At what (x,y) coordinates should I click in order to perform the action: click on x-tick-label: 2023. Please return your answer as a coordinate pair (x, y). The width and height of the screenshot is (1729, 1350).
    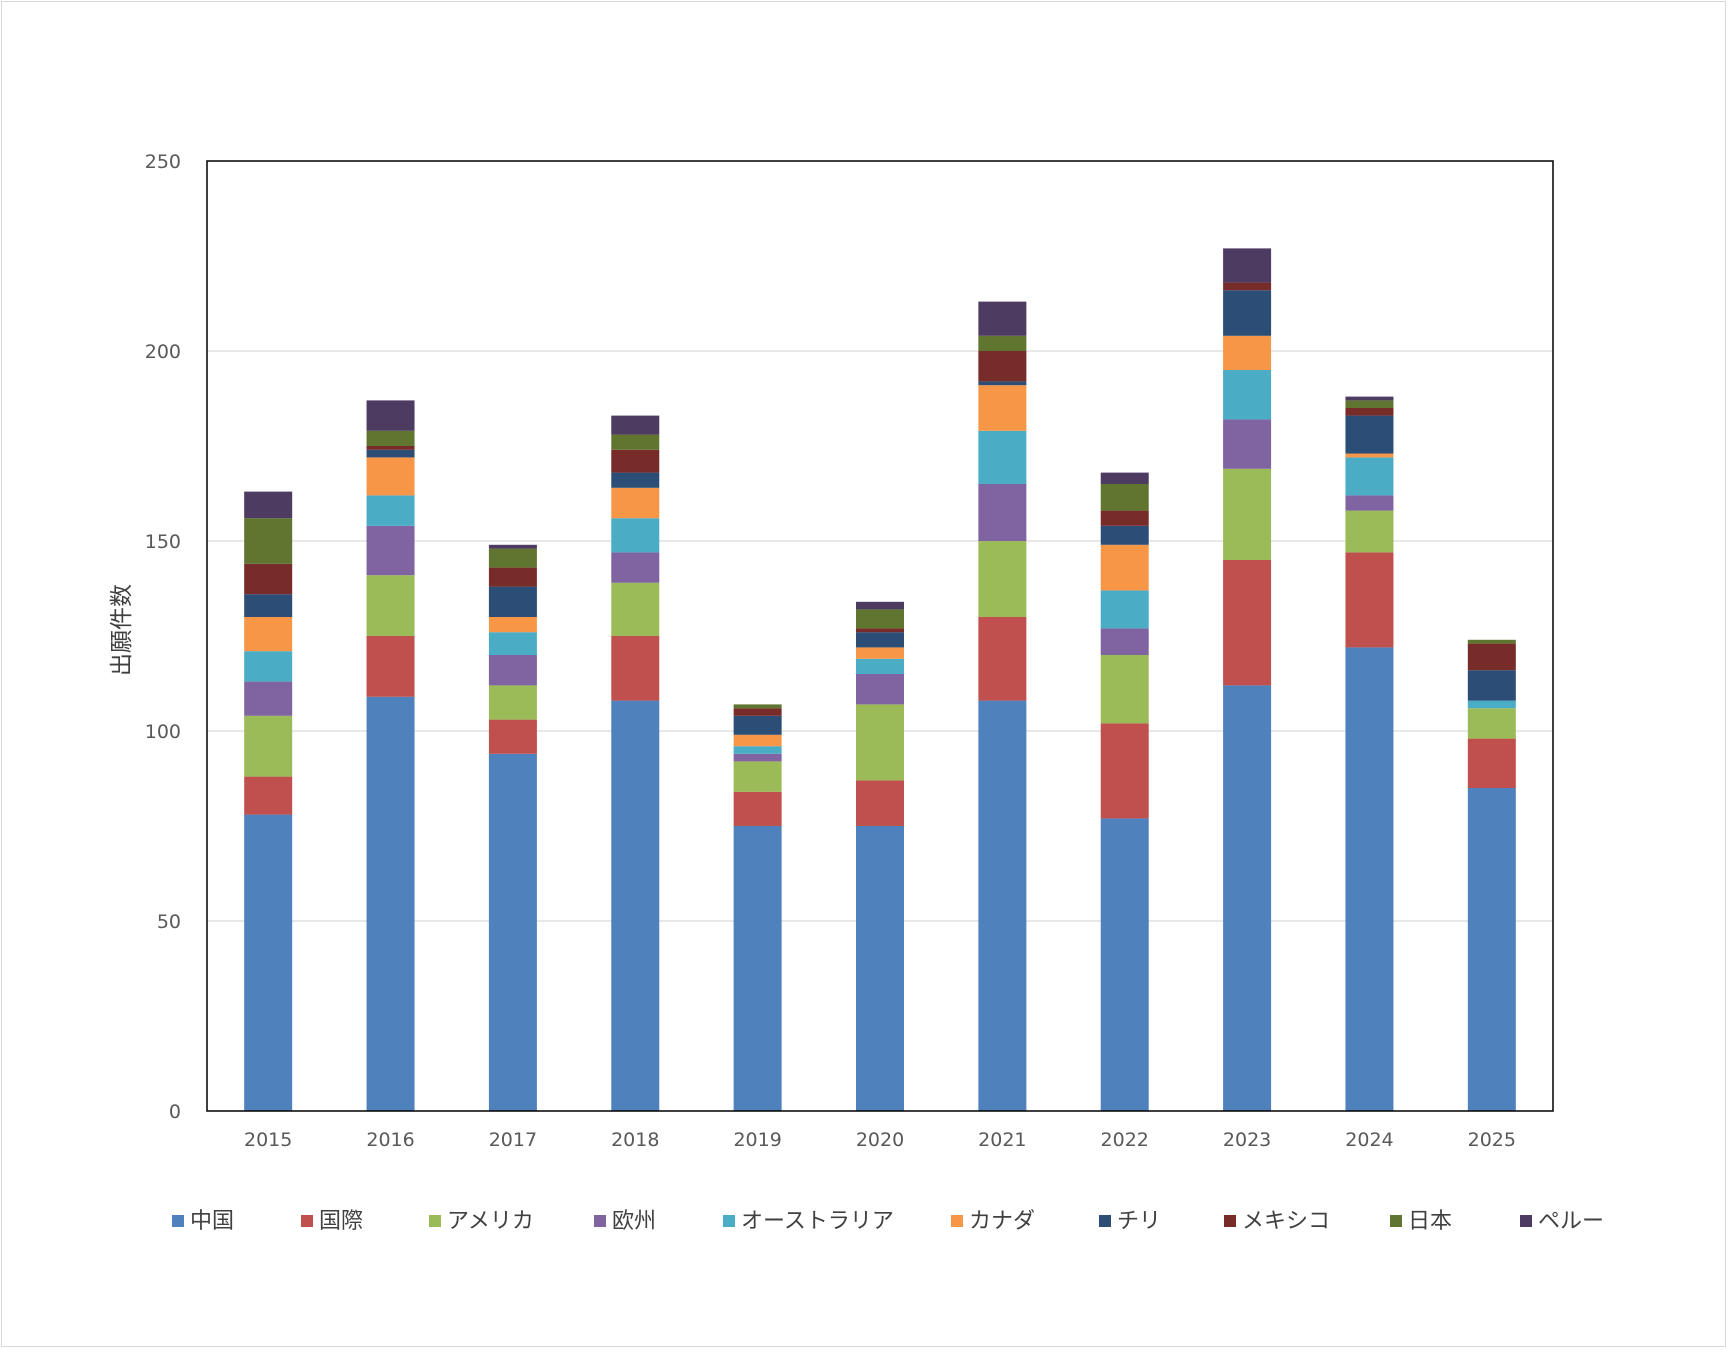
    Looking at the image, I should click on (1247, 1140).